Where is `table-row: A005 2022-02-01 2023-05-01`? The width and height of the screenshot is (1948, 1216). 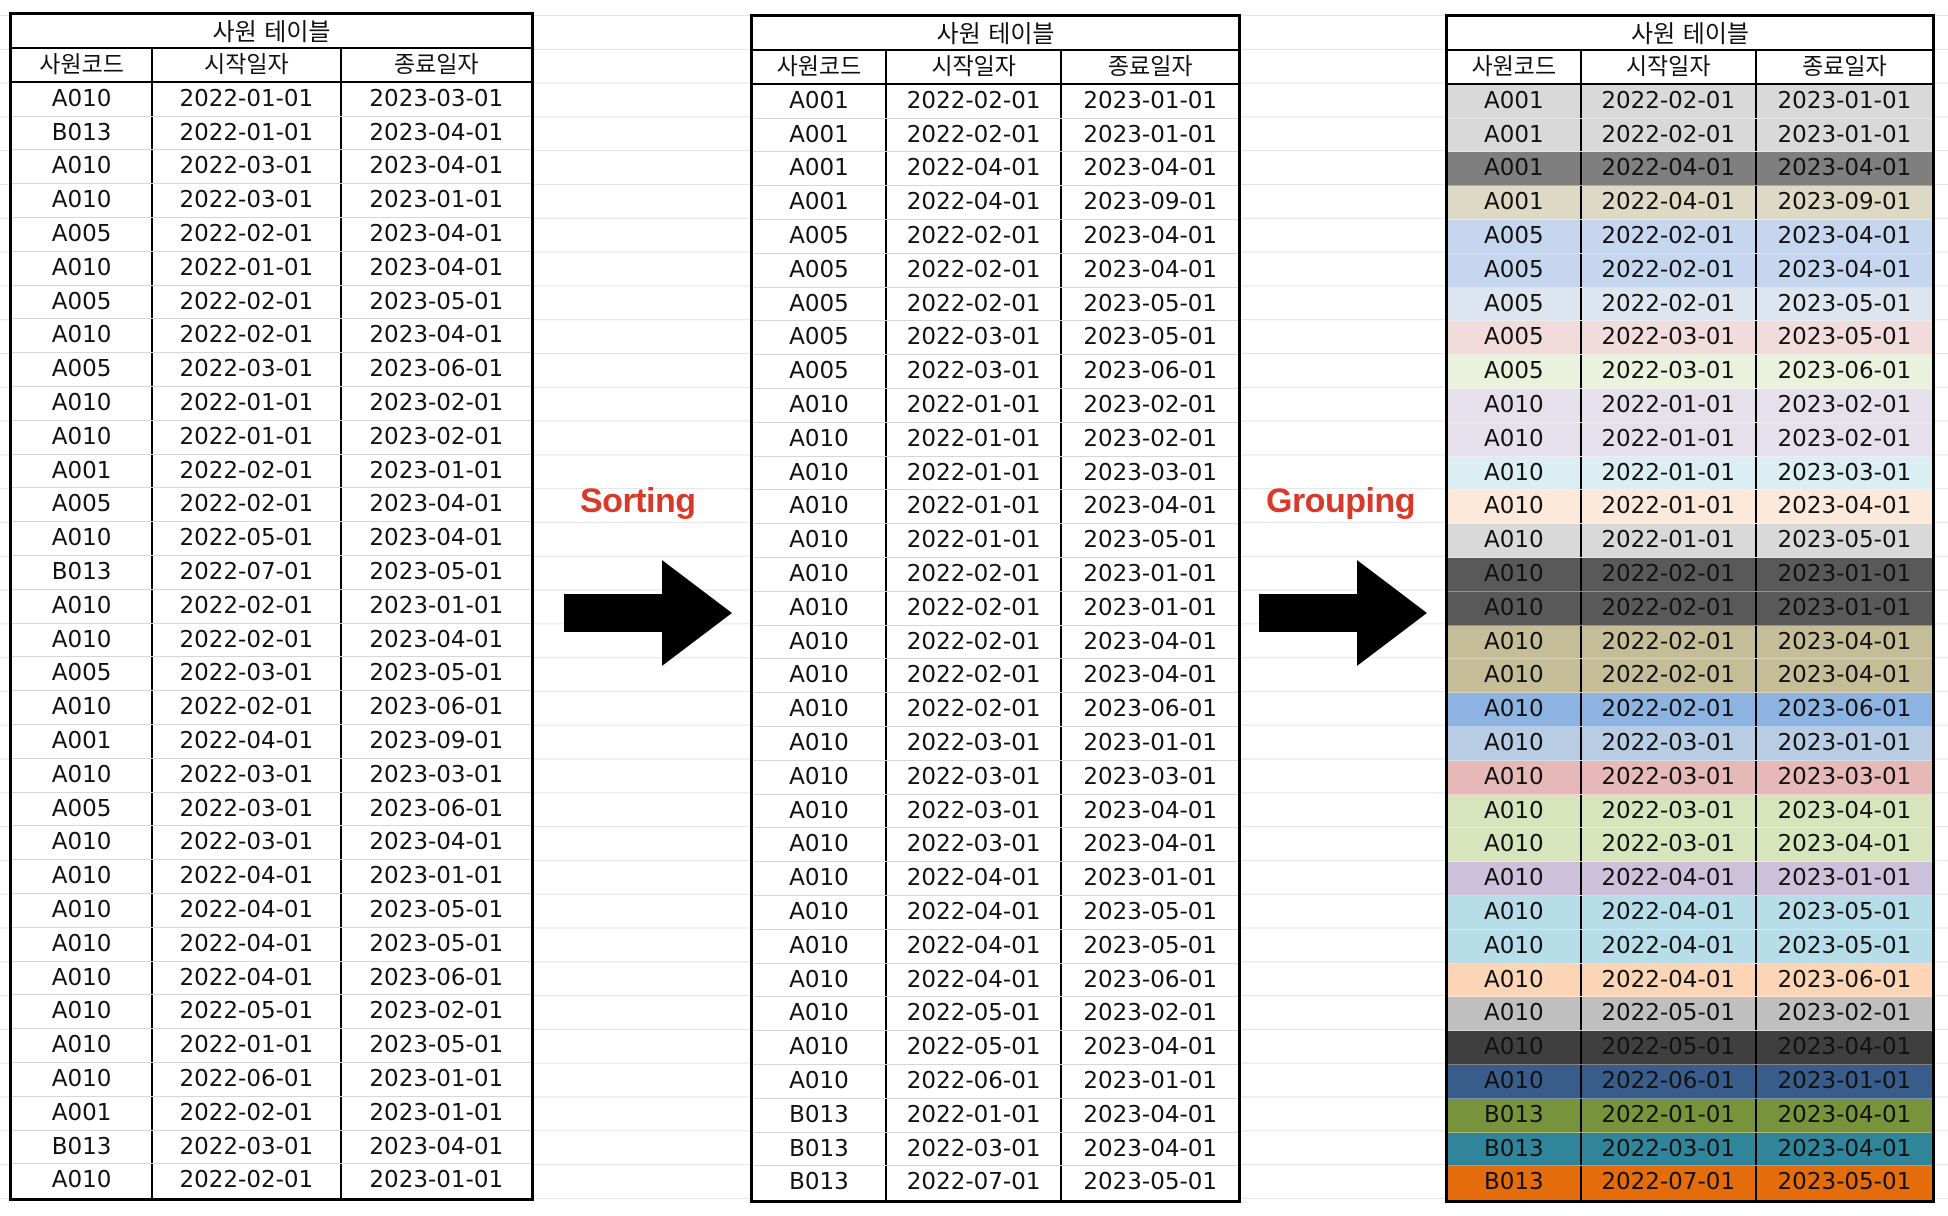
table-row: A005 2022-02-01 2023-05-01 is located at coordinates (271, 302).